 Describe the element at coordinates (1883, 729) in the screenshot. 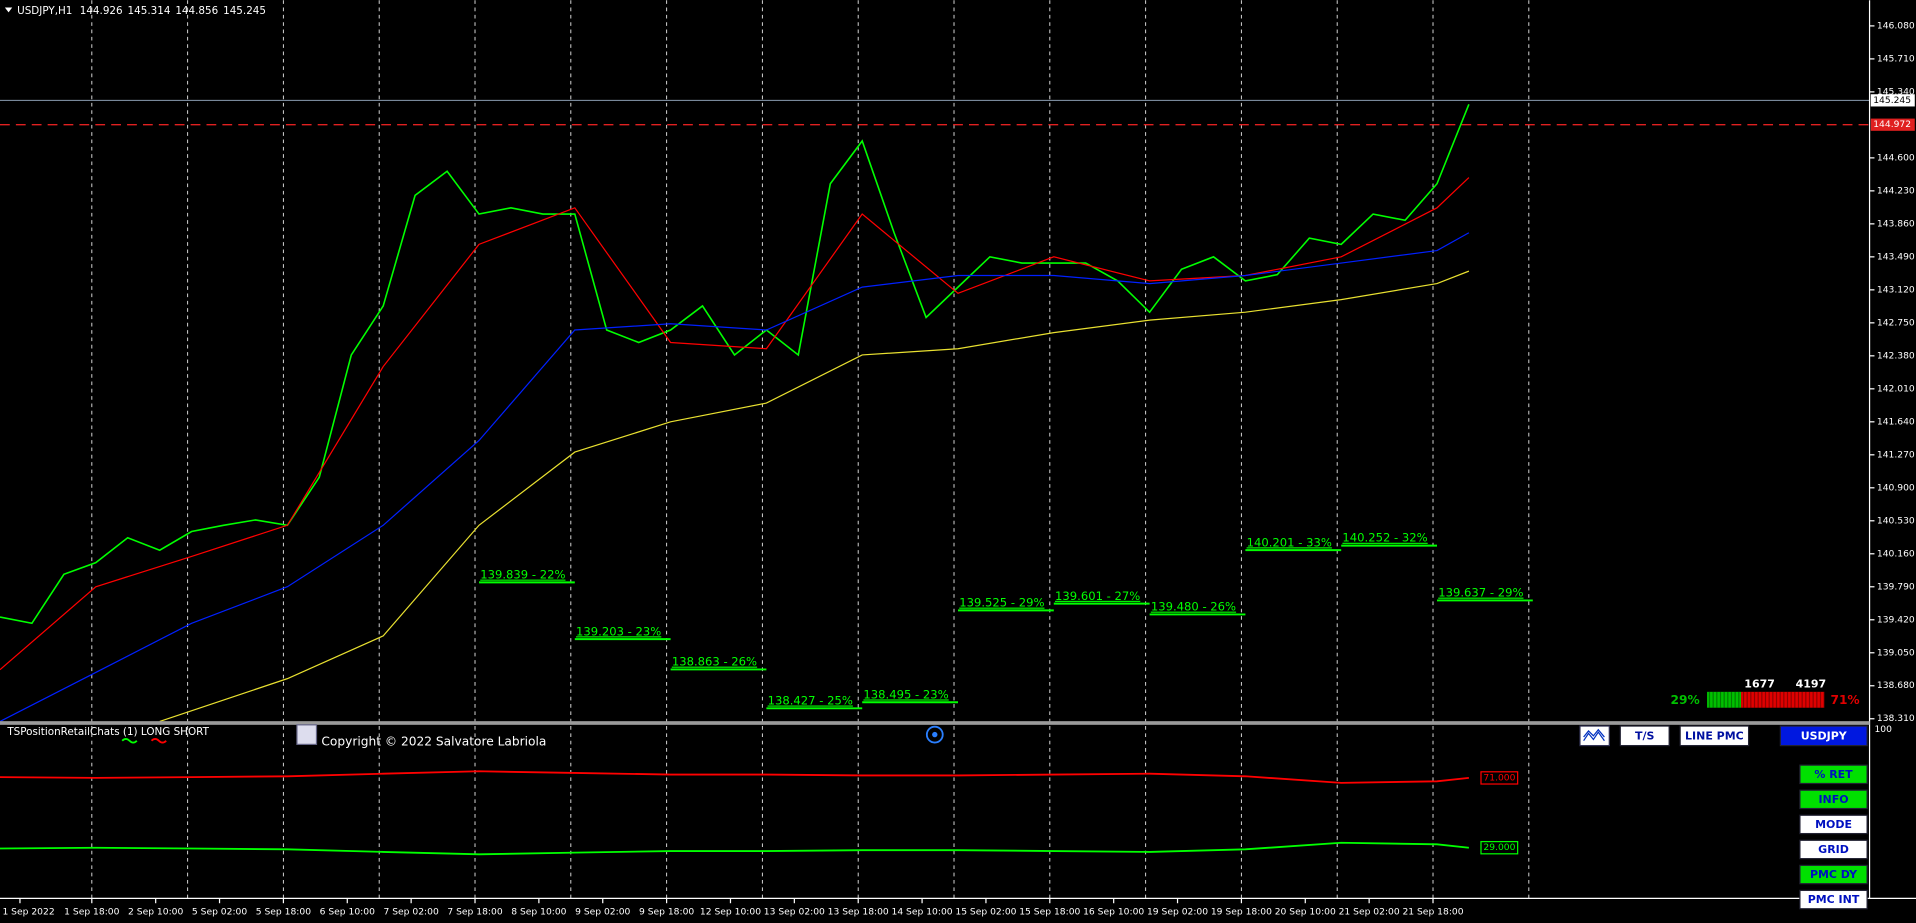

I see `indicator-y-tick-label: 100` at that location.